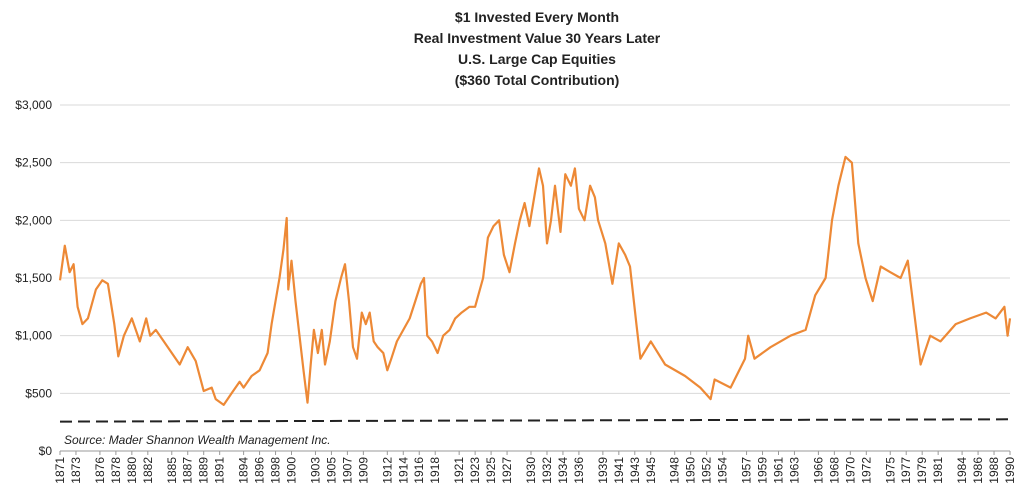  Describe the element at coordinates (938, 470) in the screenshot. I see `x-tick-label: 1981` at that location.